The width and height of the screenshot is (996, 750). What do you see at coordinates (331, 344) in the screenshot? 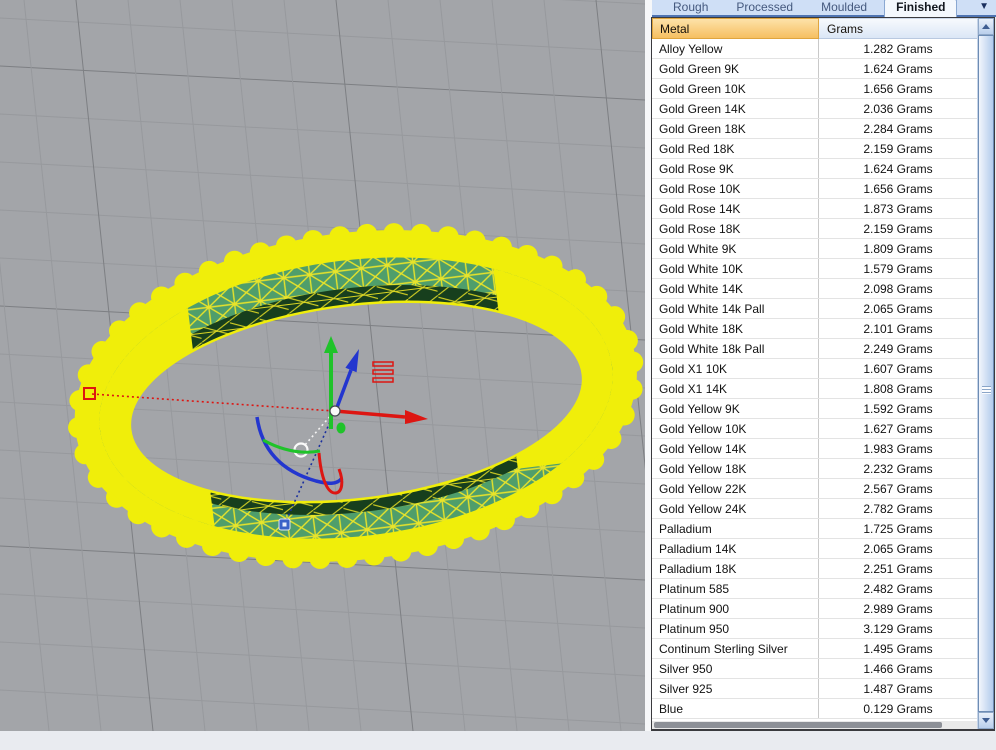
I see `y-axis-arrowhead` at bounding box center [331, 344].